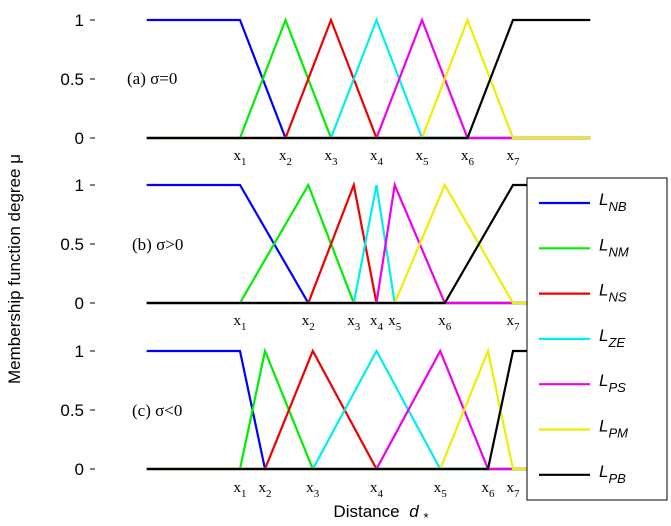 This screenshot has height=526, width=671. I want to click on panel-annotation: (b) σ>0, so click(157, 244).